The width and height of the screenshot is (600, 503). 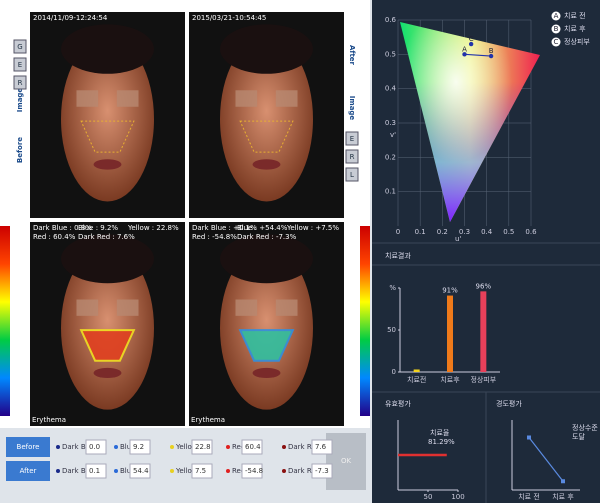 I want to click on x-tick-label: 0.4, so click(x=487, y=232).